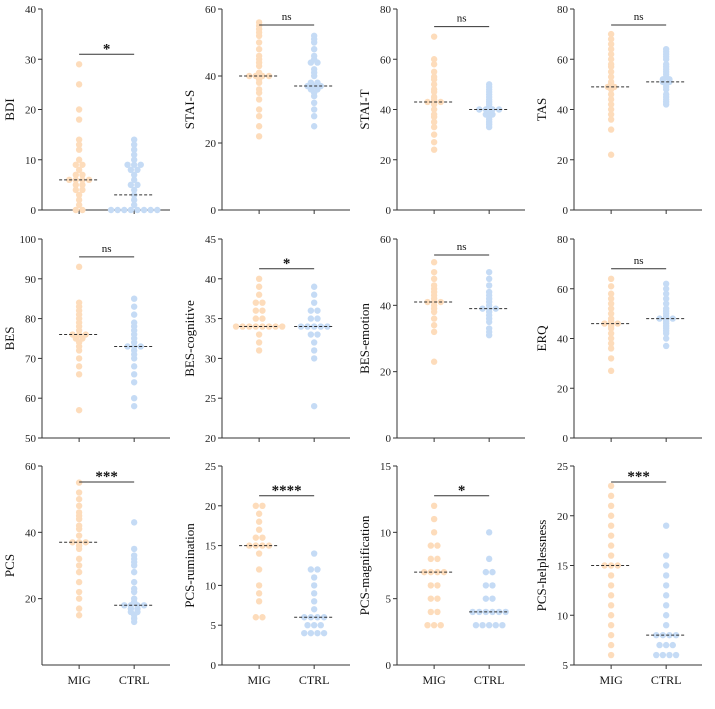 This screenshot has width=715, height=709. What do you see at coordinates (31, 280) in the screenshot?
I see `y-tick-label: 90` at bounding box center [31, 280].